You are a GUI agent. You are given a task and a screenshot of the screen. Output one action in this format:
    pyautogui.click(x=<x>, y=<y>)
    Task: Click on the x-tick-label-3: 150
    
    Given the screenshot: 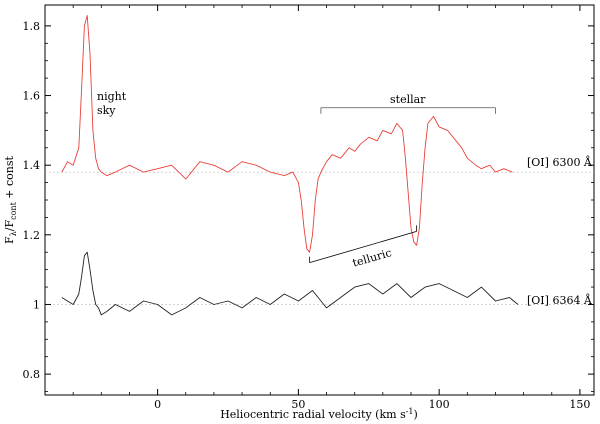 What is the action you would take?
    pyautogui.click(x=579, y=404)
    